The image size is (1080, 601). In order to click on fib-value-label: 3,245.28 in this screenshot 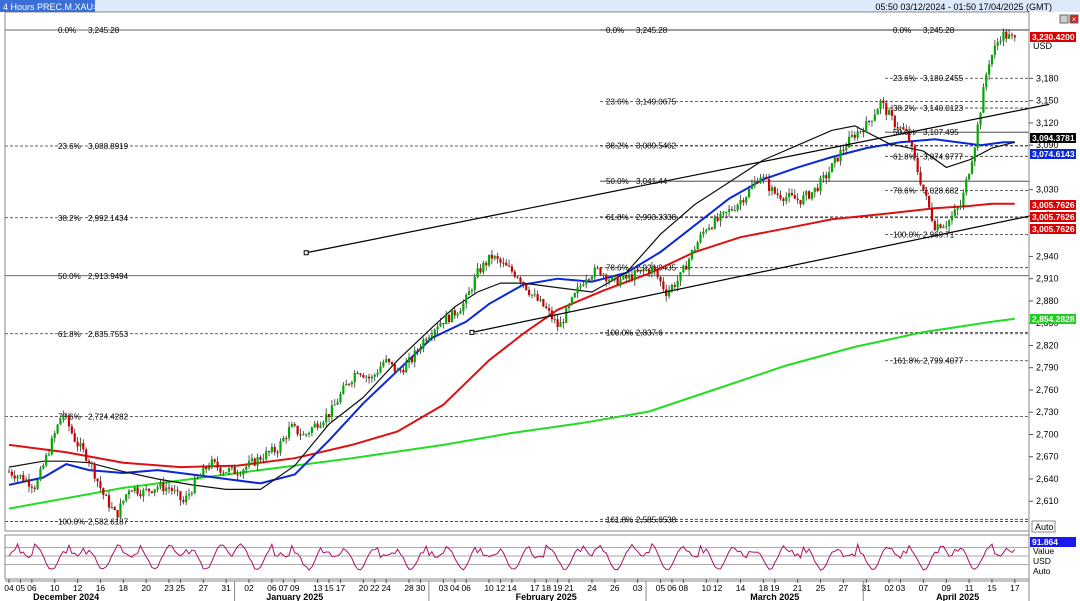, I will do `click(939, 30)`.